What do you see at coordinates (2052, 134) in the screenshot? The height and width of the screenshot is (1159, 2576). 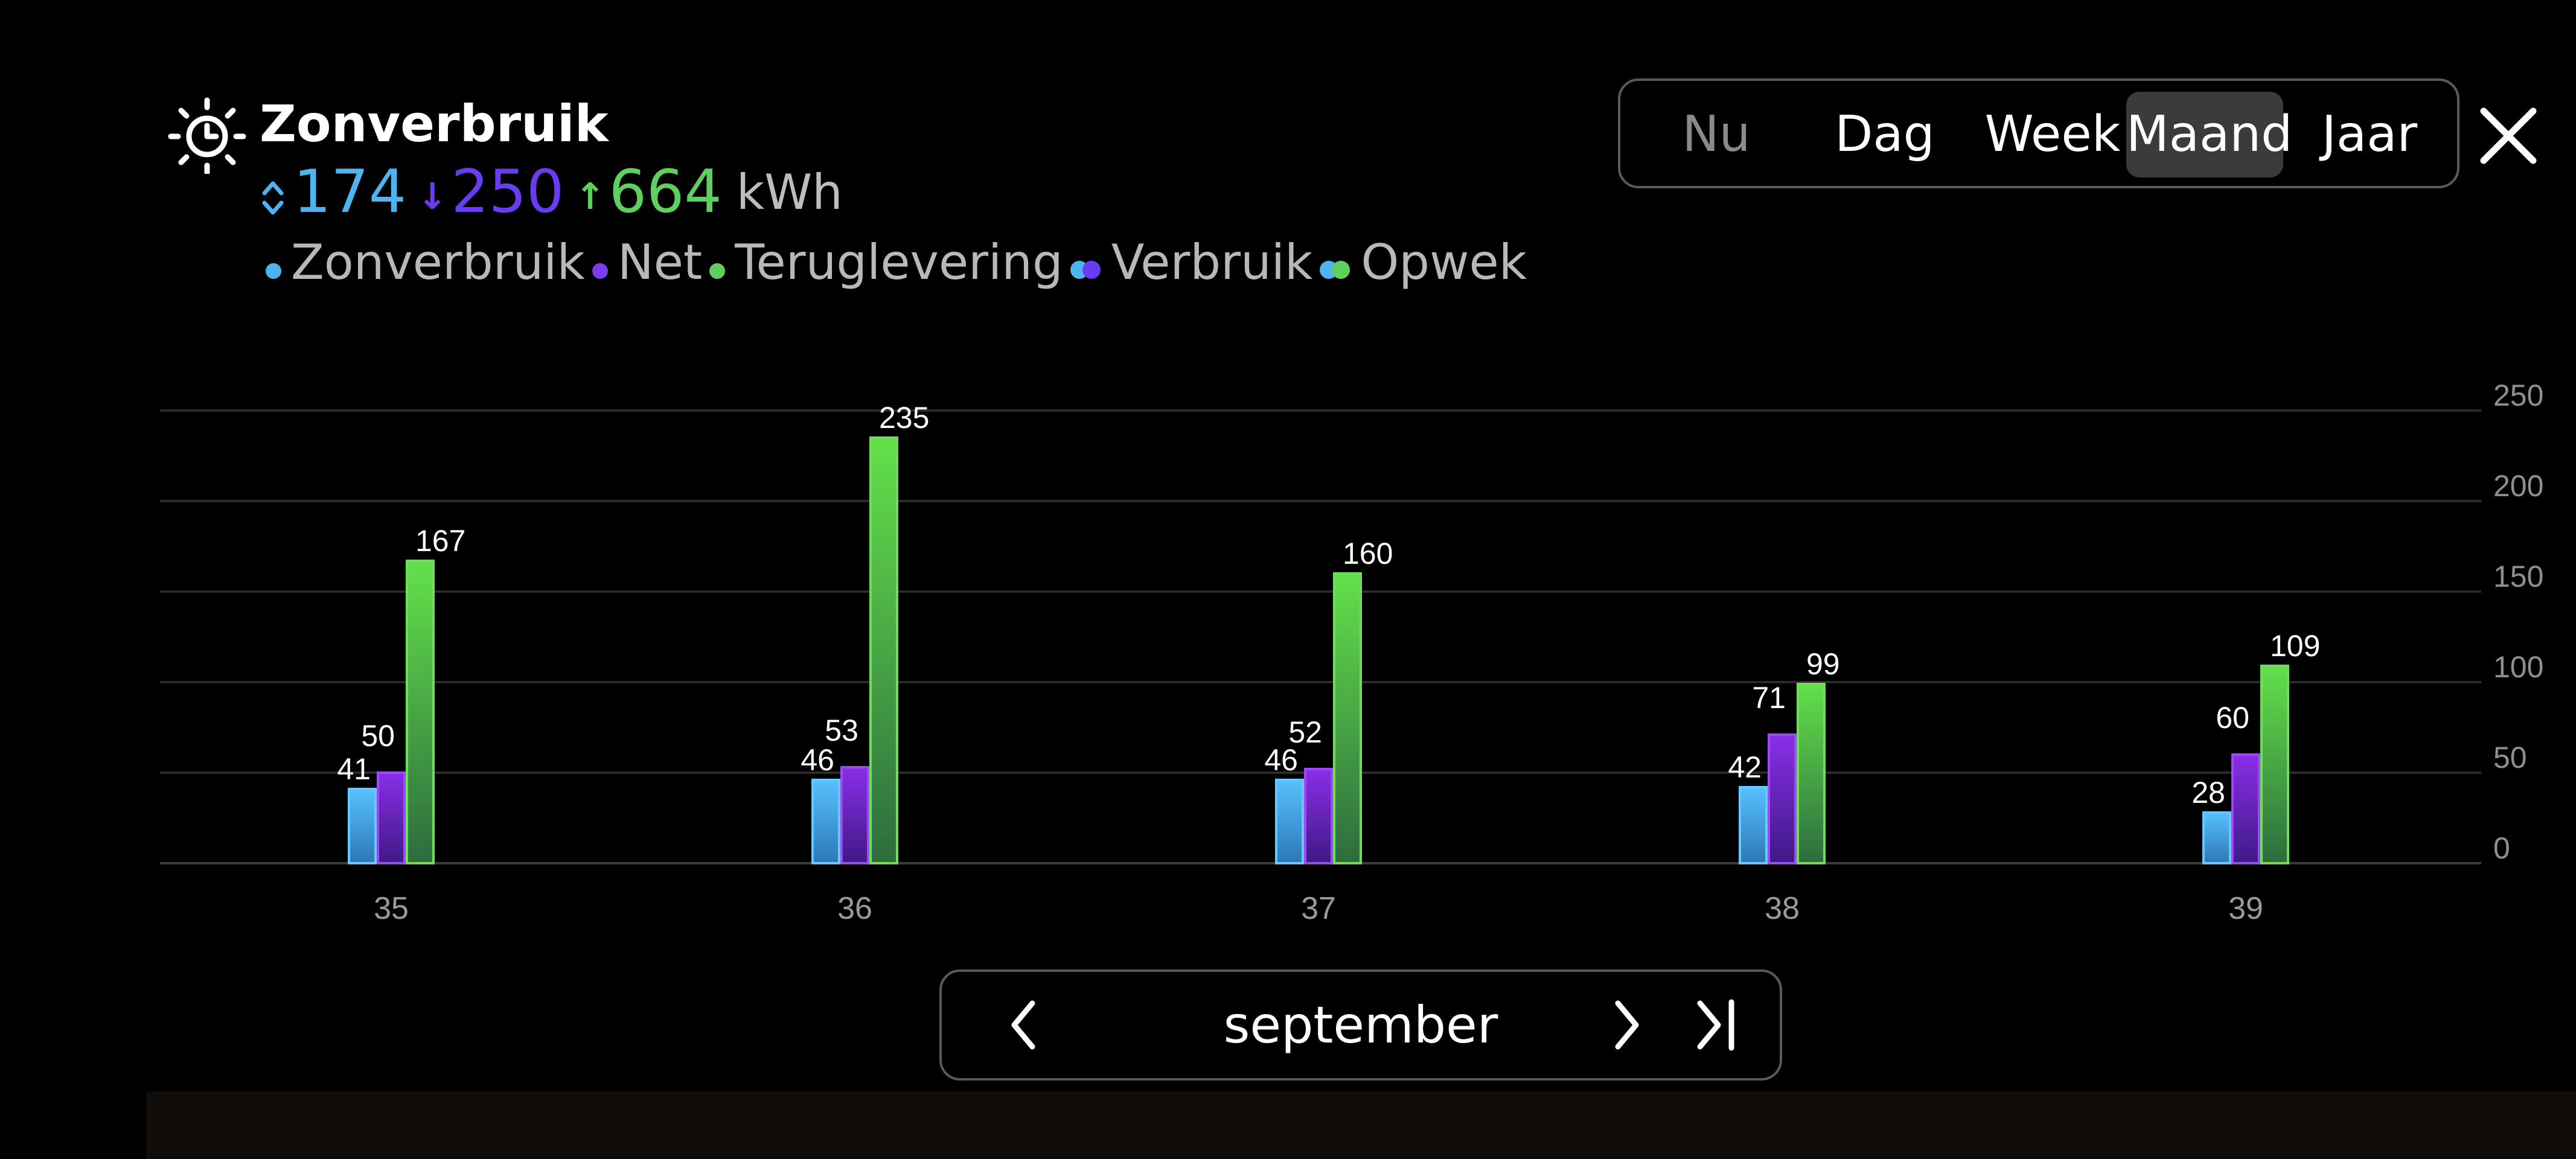 I see `tab-week: Week` at bounding box center [2052, 134].